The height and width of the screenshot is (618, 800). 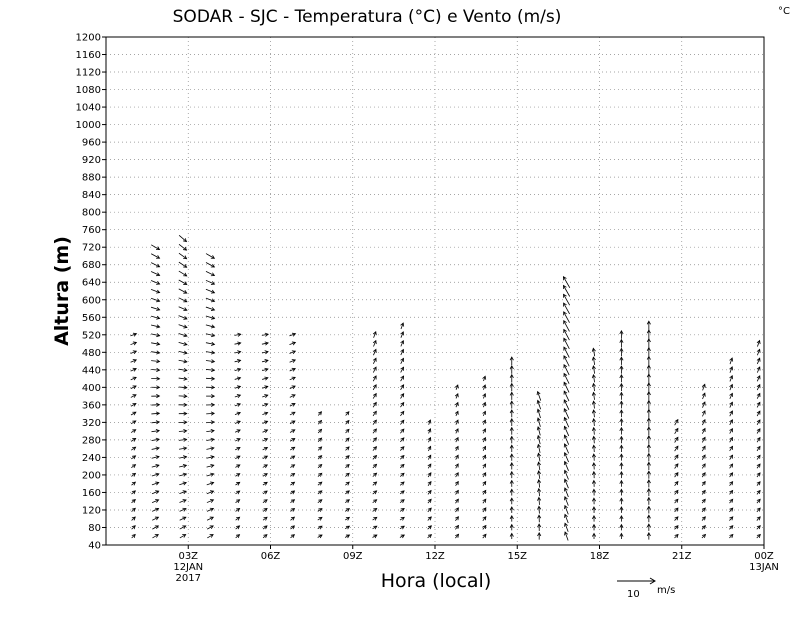 What do you see at coordinates (91, 493) in the screenshot?
I see `y-tick-label: 160` at bounding box center [91, 493].